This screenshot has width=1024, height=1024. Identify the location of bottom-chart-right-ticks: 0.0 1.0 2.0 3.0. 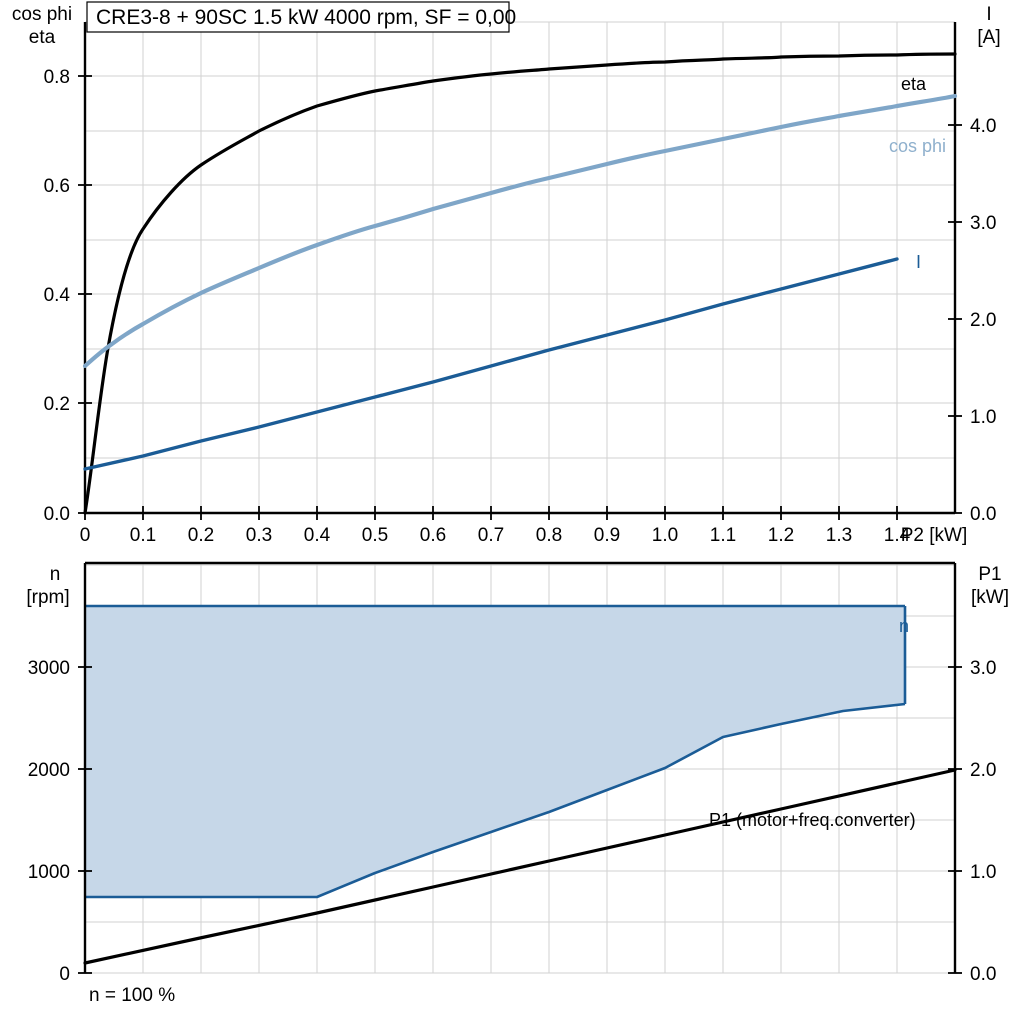
(972, 821).